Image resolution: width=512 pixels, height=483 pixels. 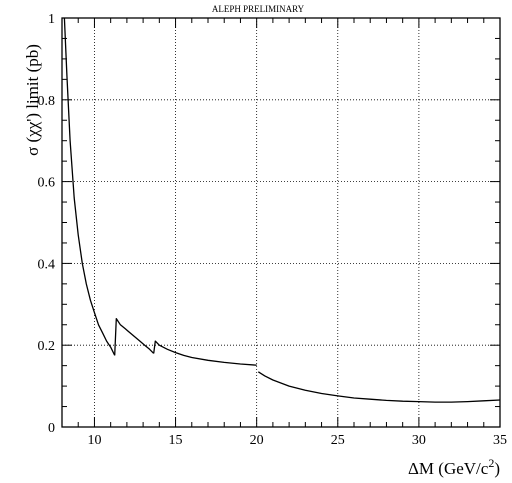 I want to click on x-tick-label: 15, so click(x=176, y=440).